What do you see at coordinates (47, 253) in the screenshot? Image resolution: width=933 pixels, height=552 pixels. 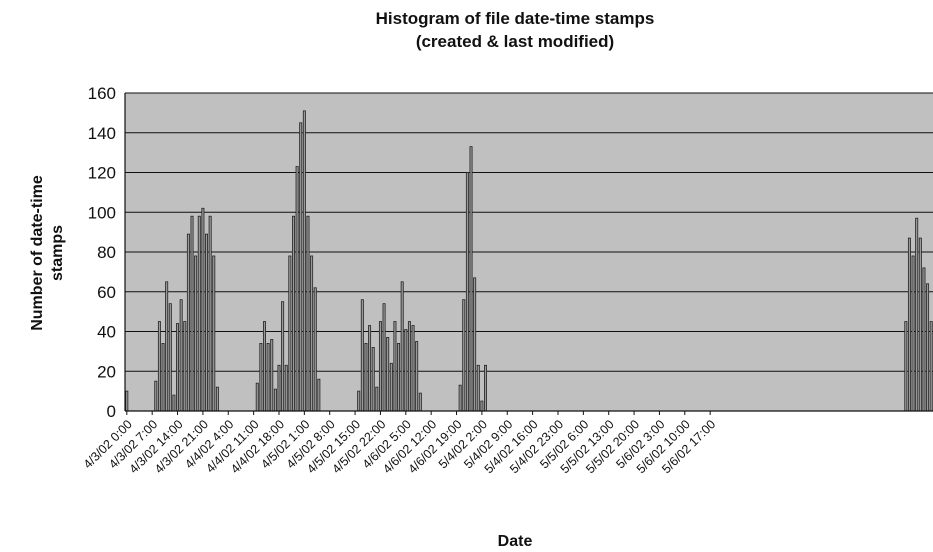 I see `y-axis-title: Number of date-time stamps` at bounding box center [47, 253].